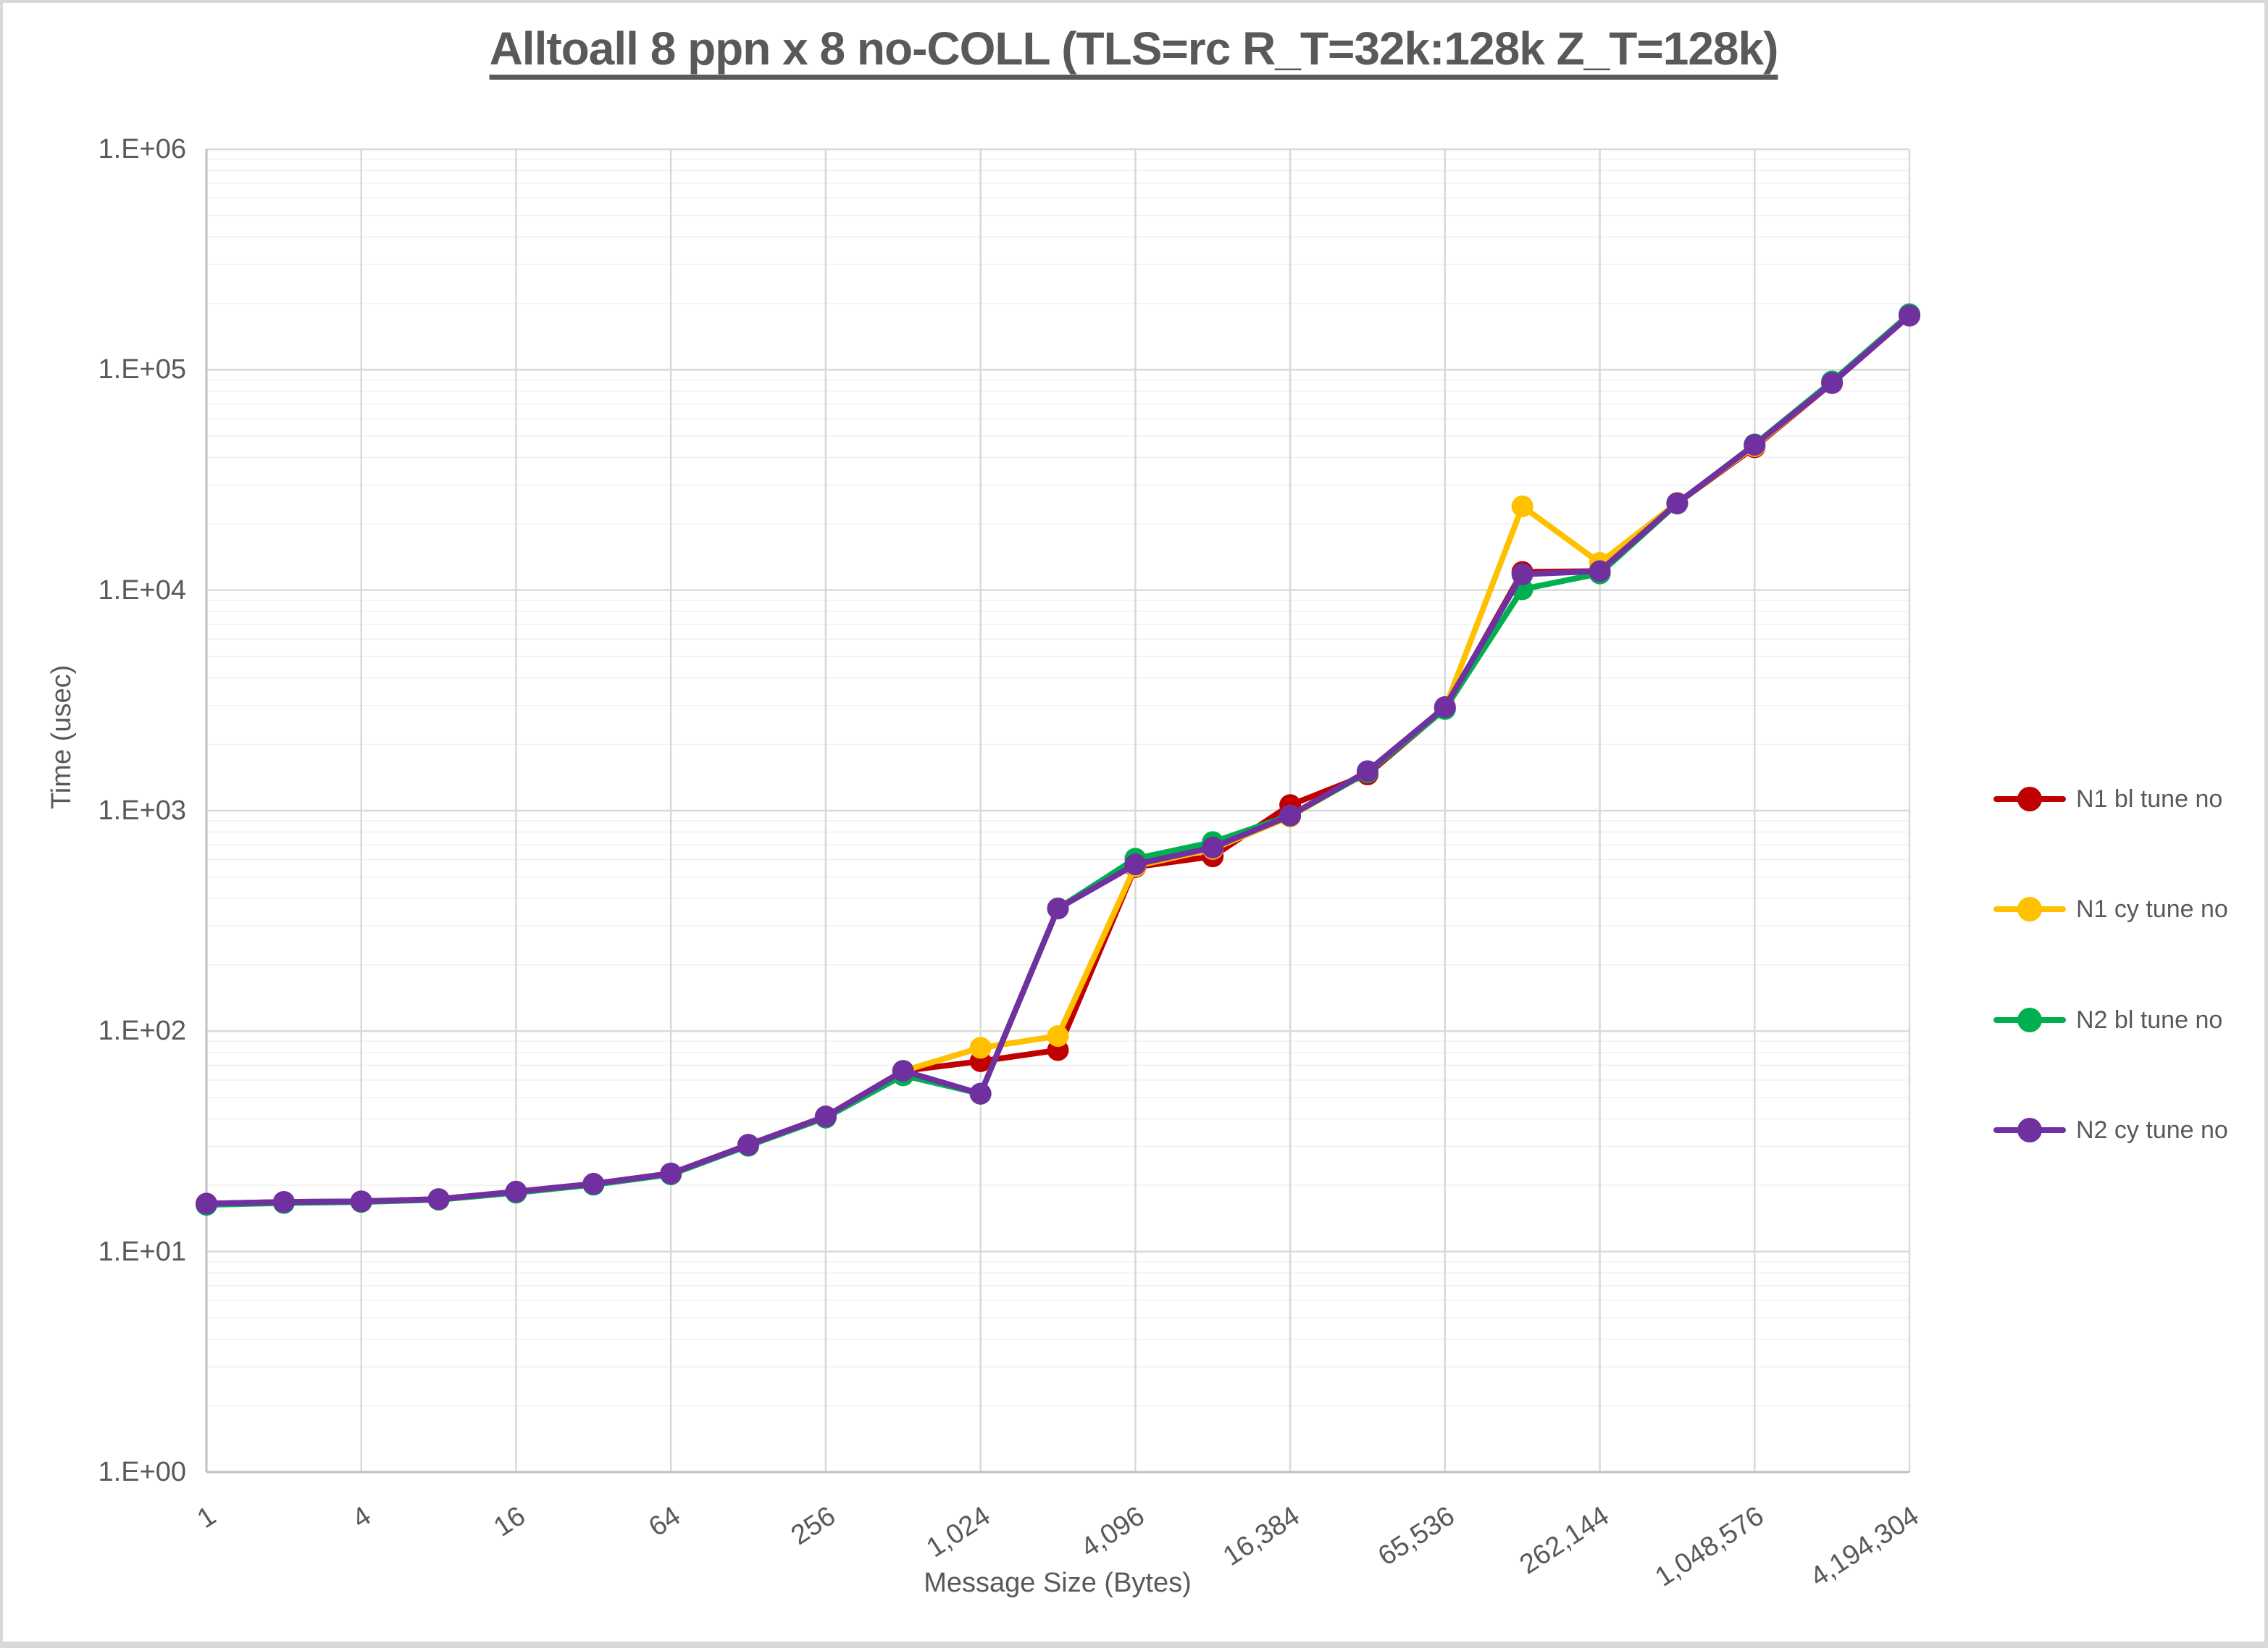 The image size is (2268, 1651). Describe the element at coordinates (2150, 799) in the screenshot. I see `legend-label: N1 bl tune no` at that location.